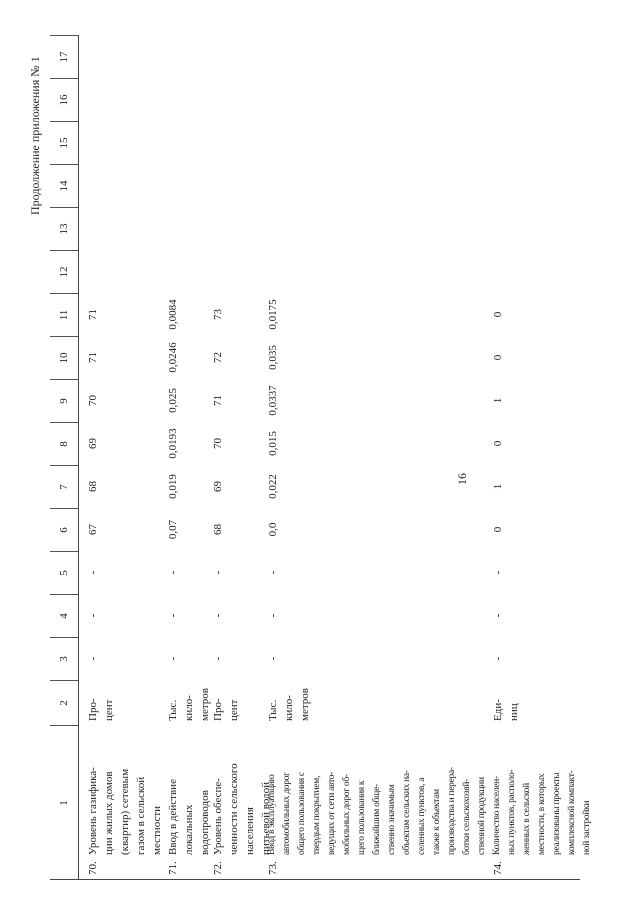  I want to click on column-number: 17, so click(64, 56).